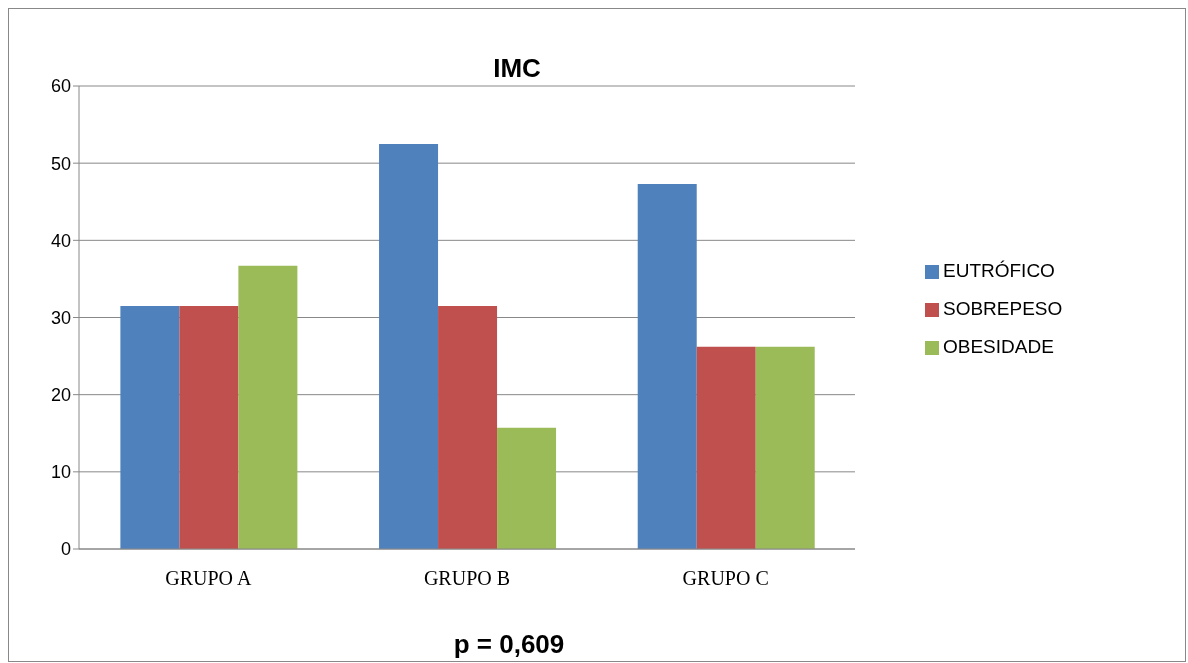 The image size is (1188, 663). What do you see at coordinates (509, 644) in the screenshot?
I see `text: p = 0,609` at bounding box center [509, 644].